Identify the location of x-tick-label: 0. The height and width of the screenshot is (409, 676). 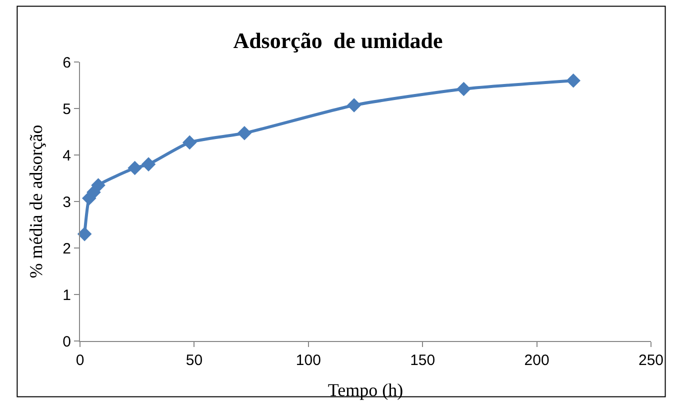
(80, 360).